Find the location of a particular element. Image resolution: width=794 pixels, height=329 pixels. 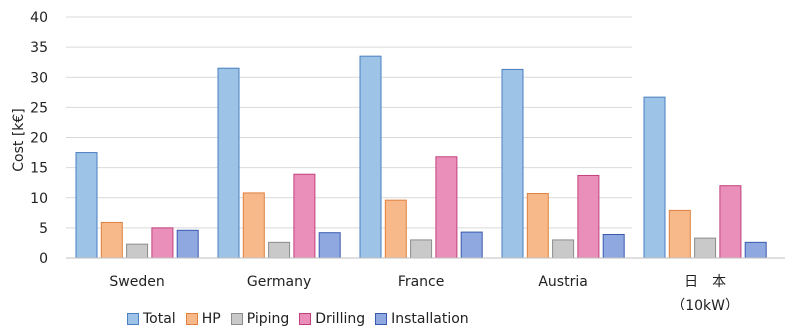

y-tick-label: 30 is located at coordinates (39, 78).